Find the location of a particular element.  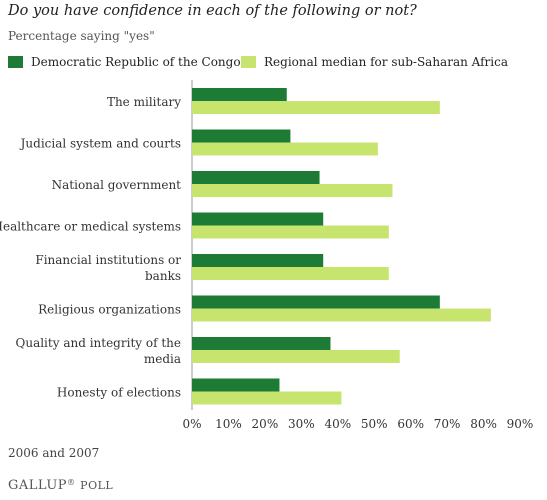

footnote: 2006 and 2007 is located at coordinates (54, 453).